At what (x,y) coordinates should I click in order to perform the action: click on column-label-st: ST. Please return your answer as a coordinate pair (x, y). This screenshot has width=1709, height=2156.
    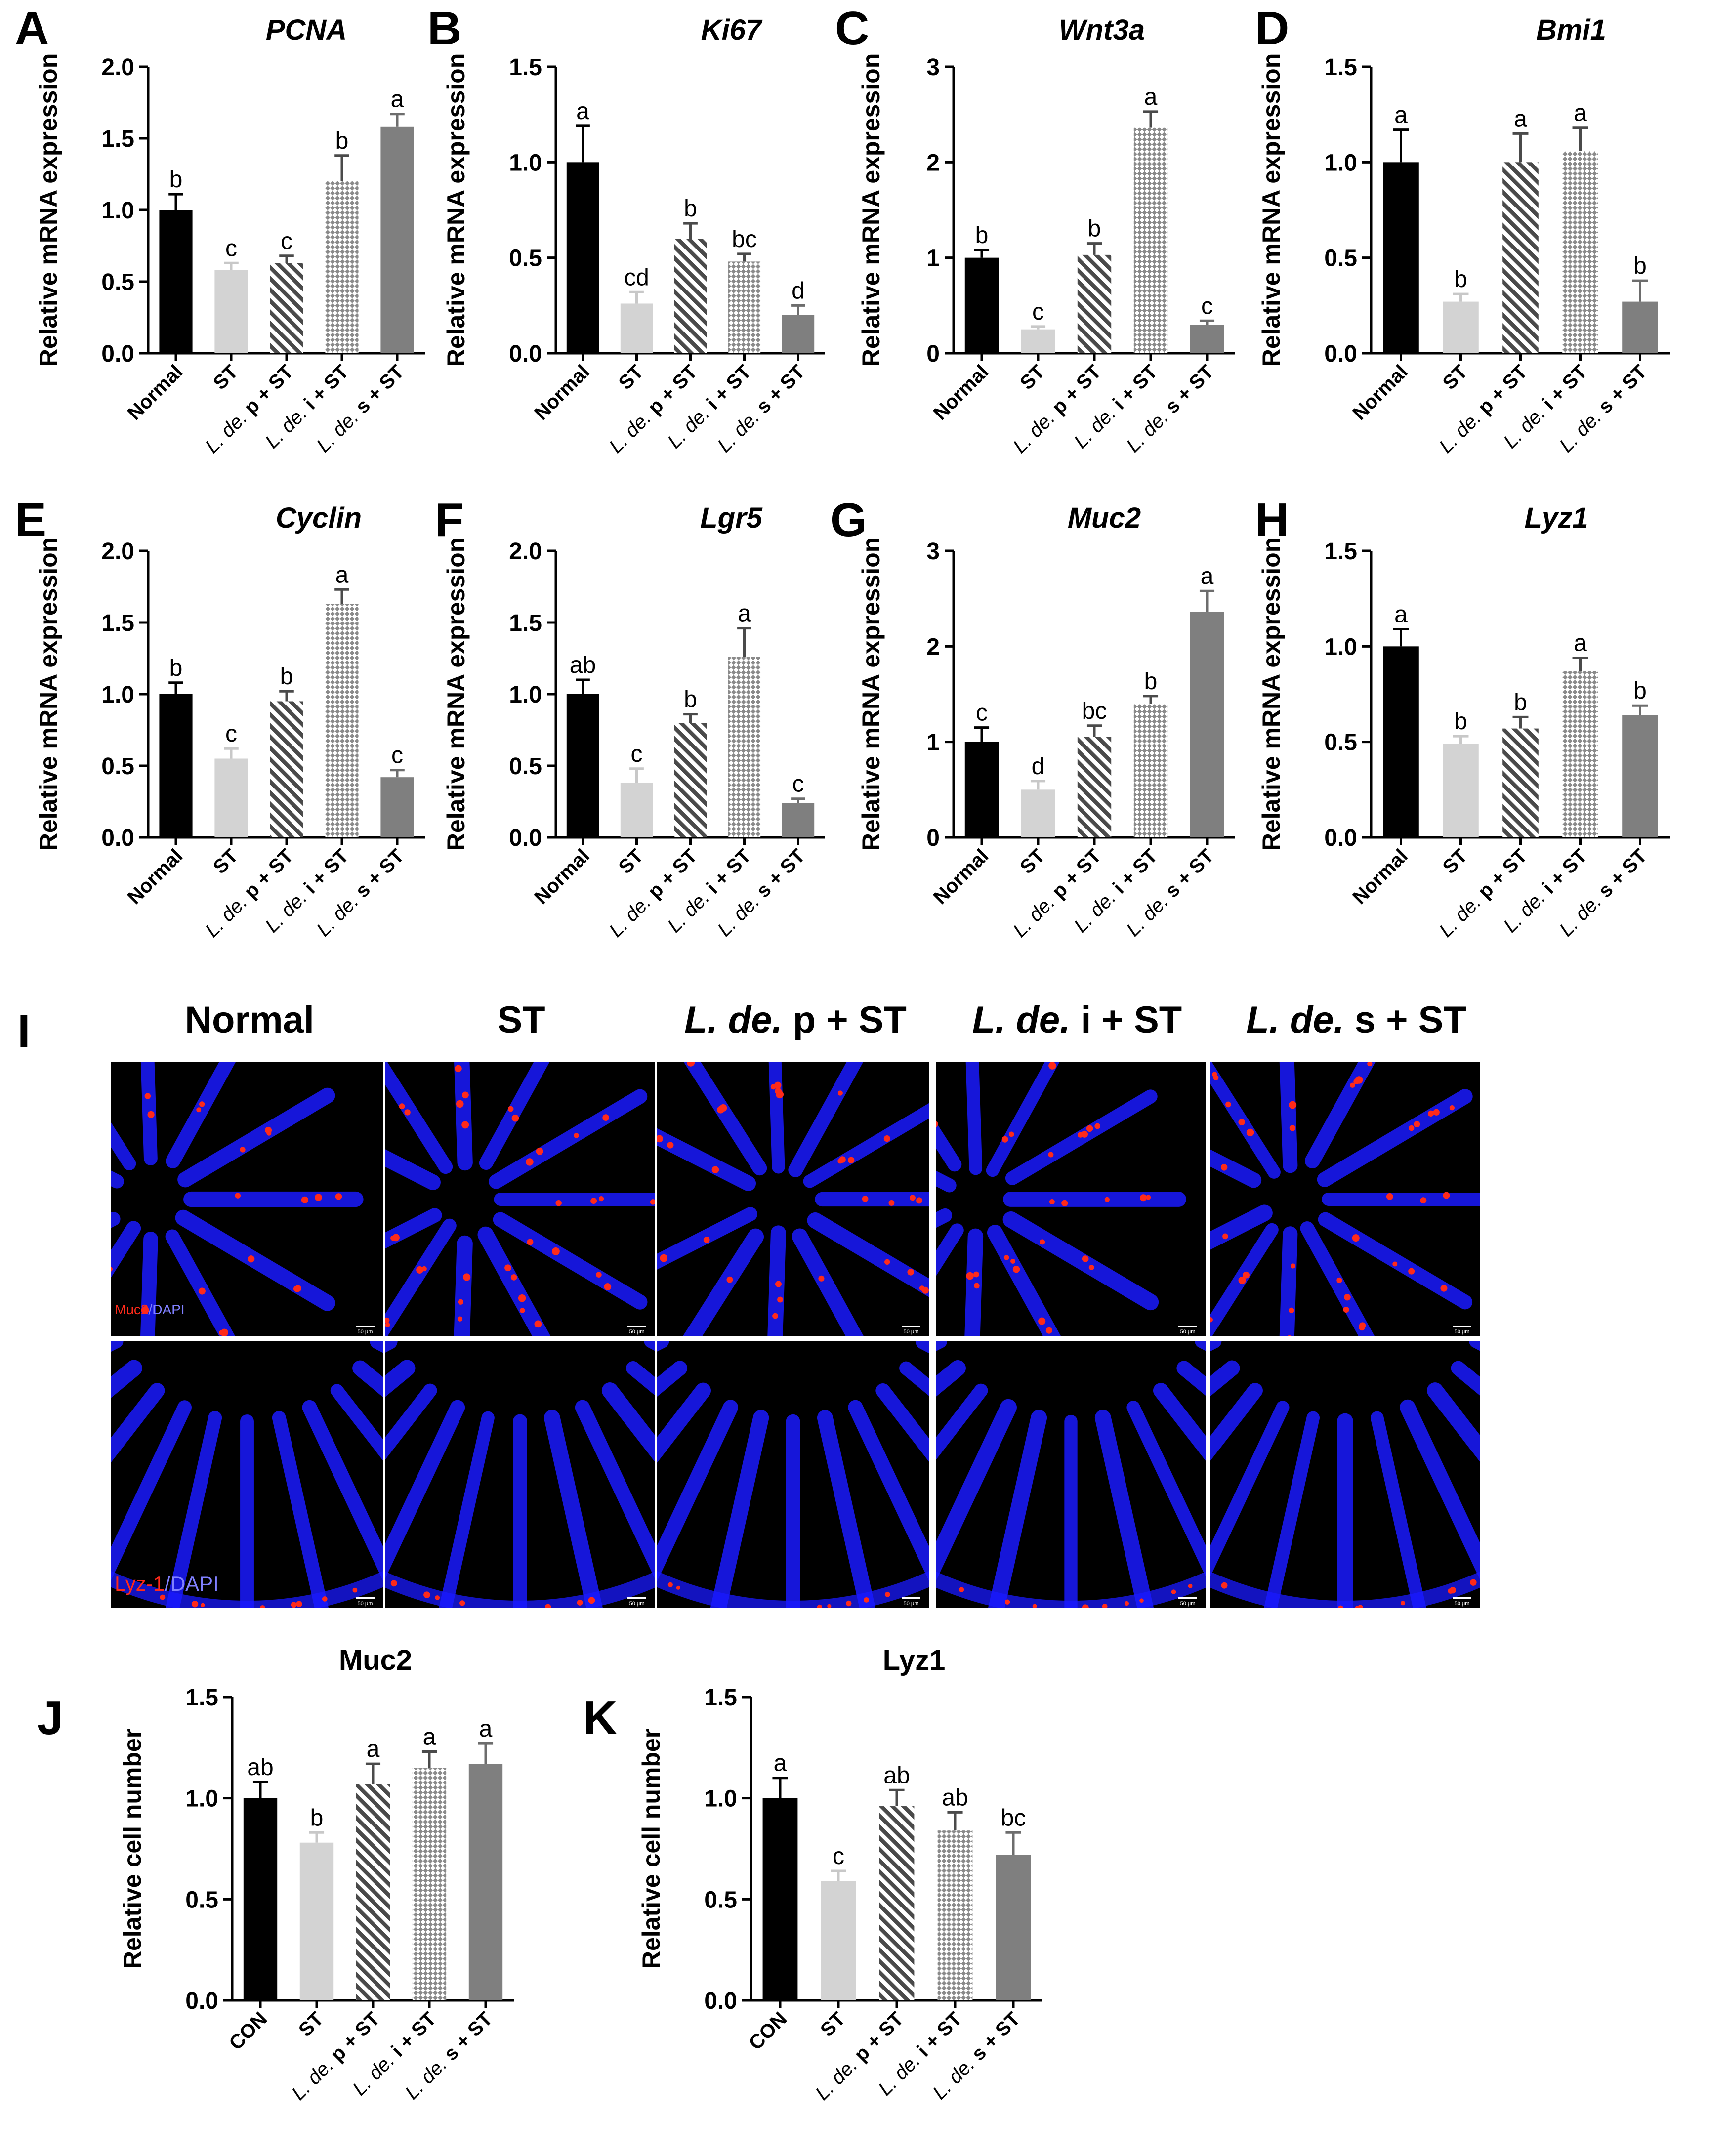
    Looking at the image, I should click on (521, 1020).